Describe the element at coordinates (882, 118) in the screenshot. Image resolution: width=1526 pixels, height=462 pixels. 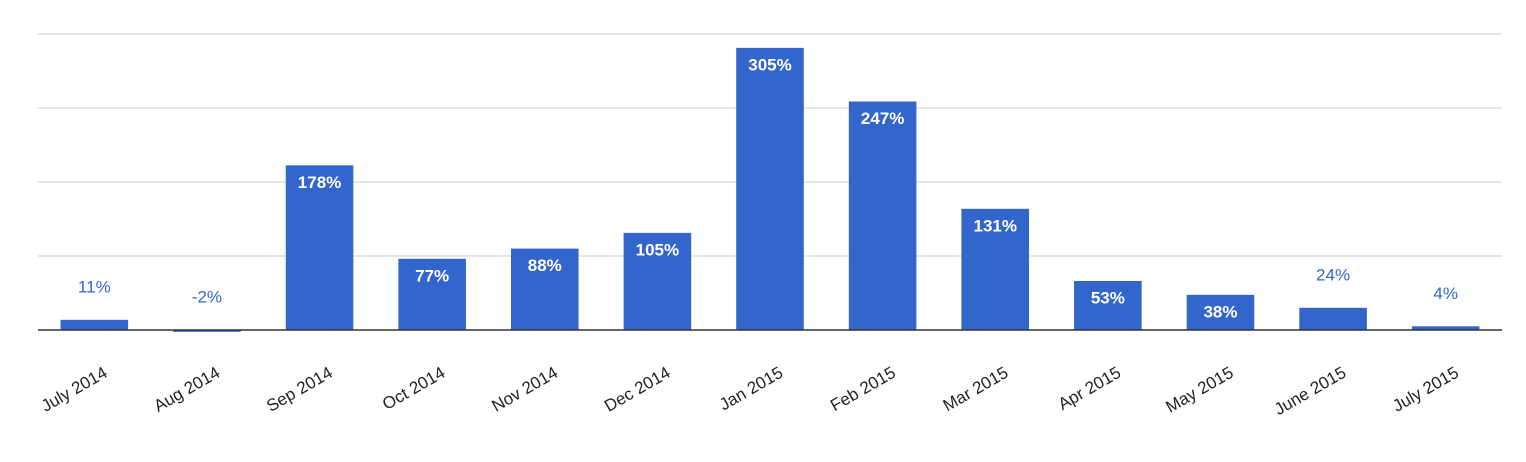
I see `data-label: 247%` at that location.